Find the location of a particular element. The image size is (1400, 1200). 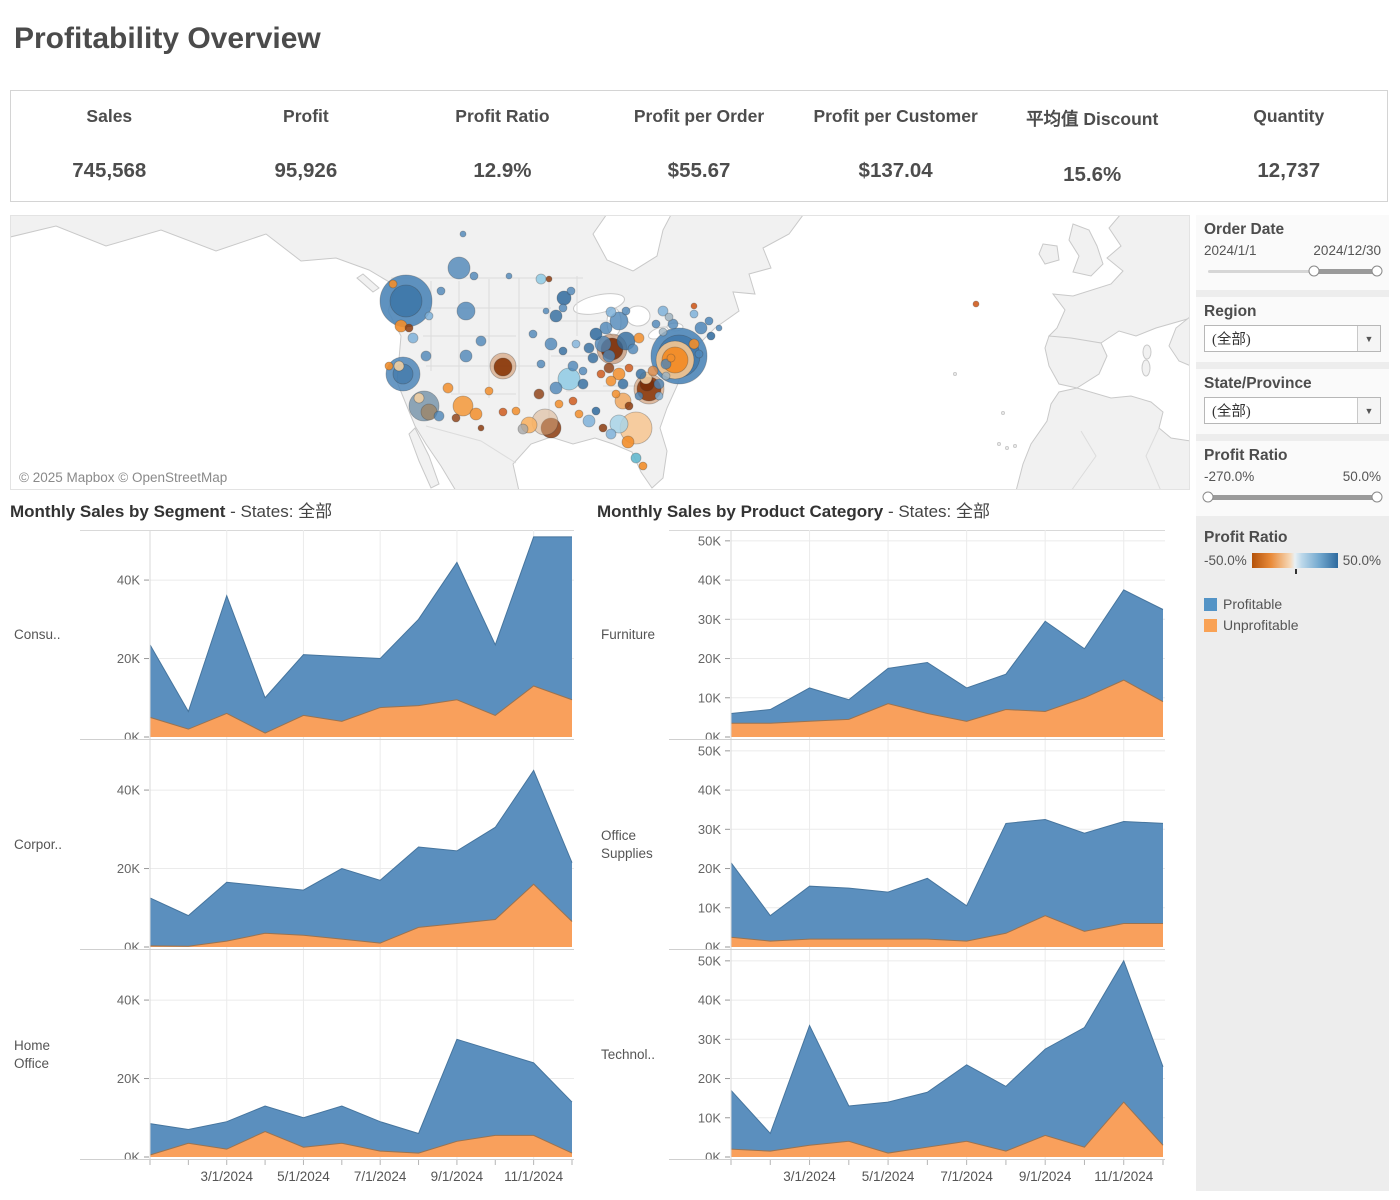

order-date-slider is located at coordinates (1295, 272).